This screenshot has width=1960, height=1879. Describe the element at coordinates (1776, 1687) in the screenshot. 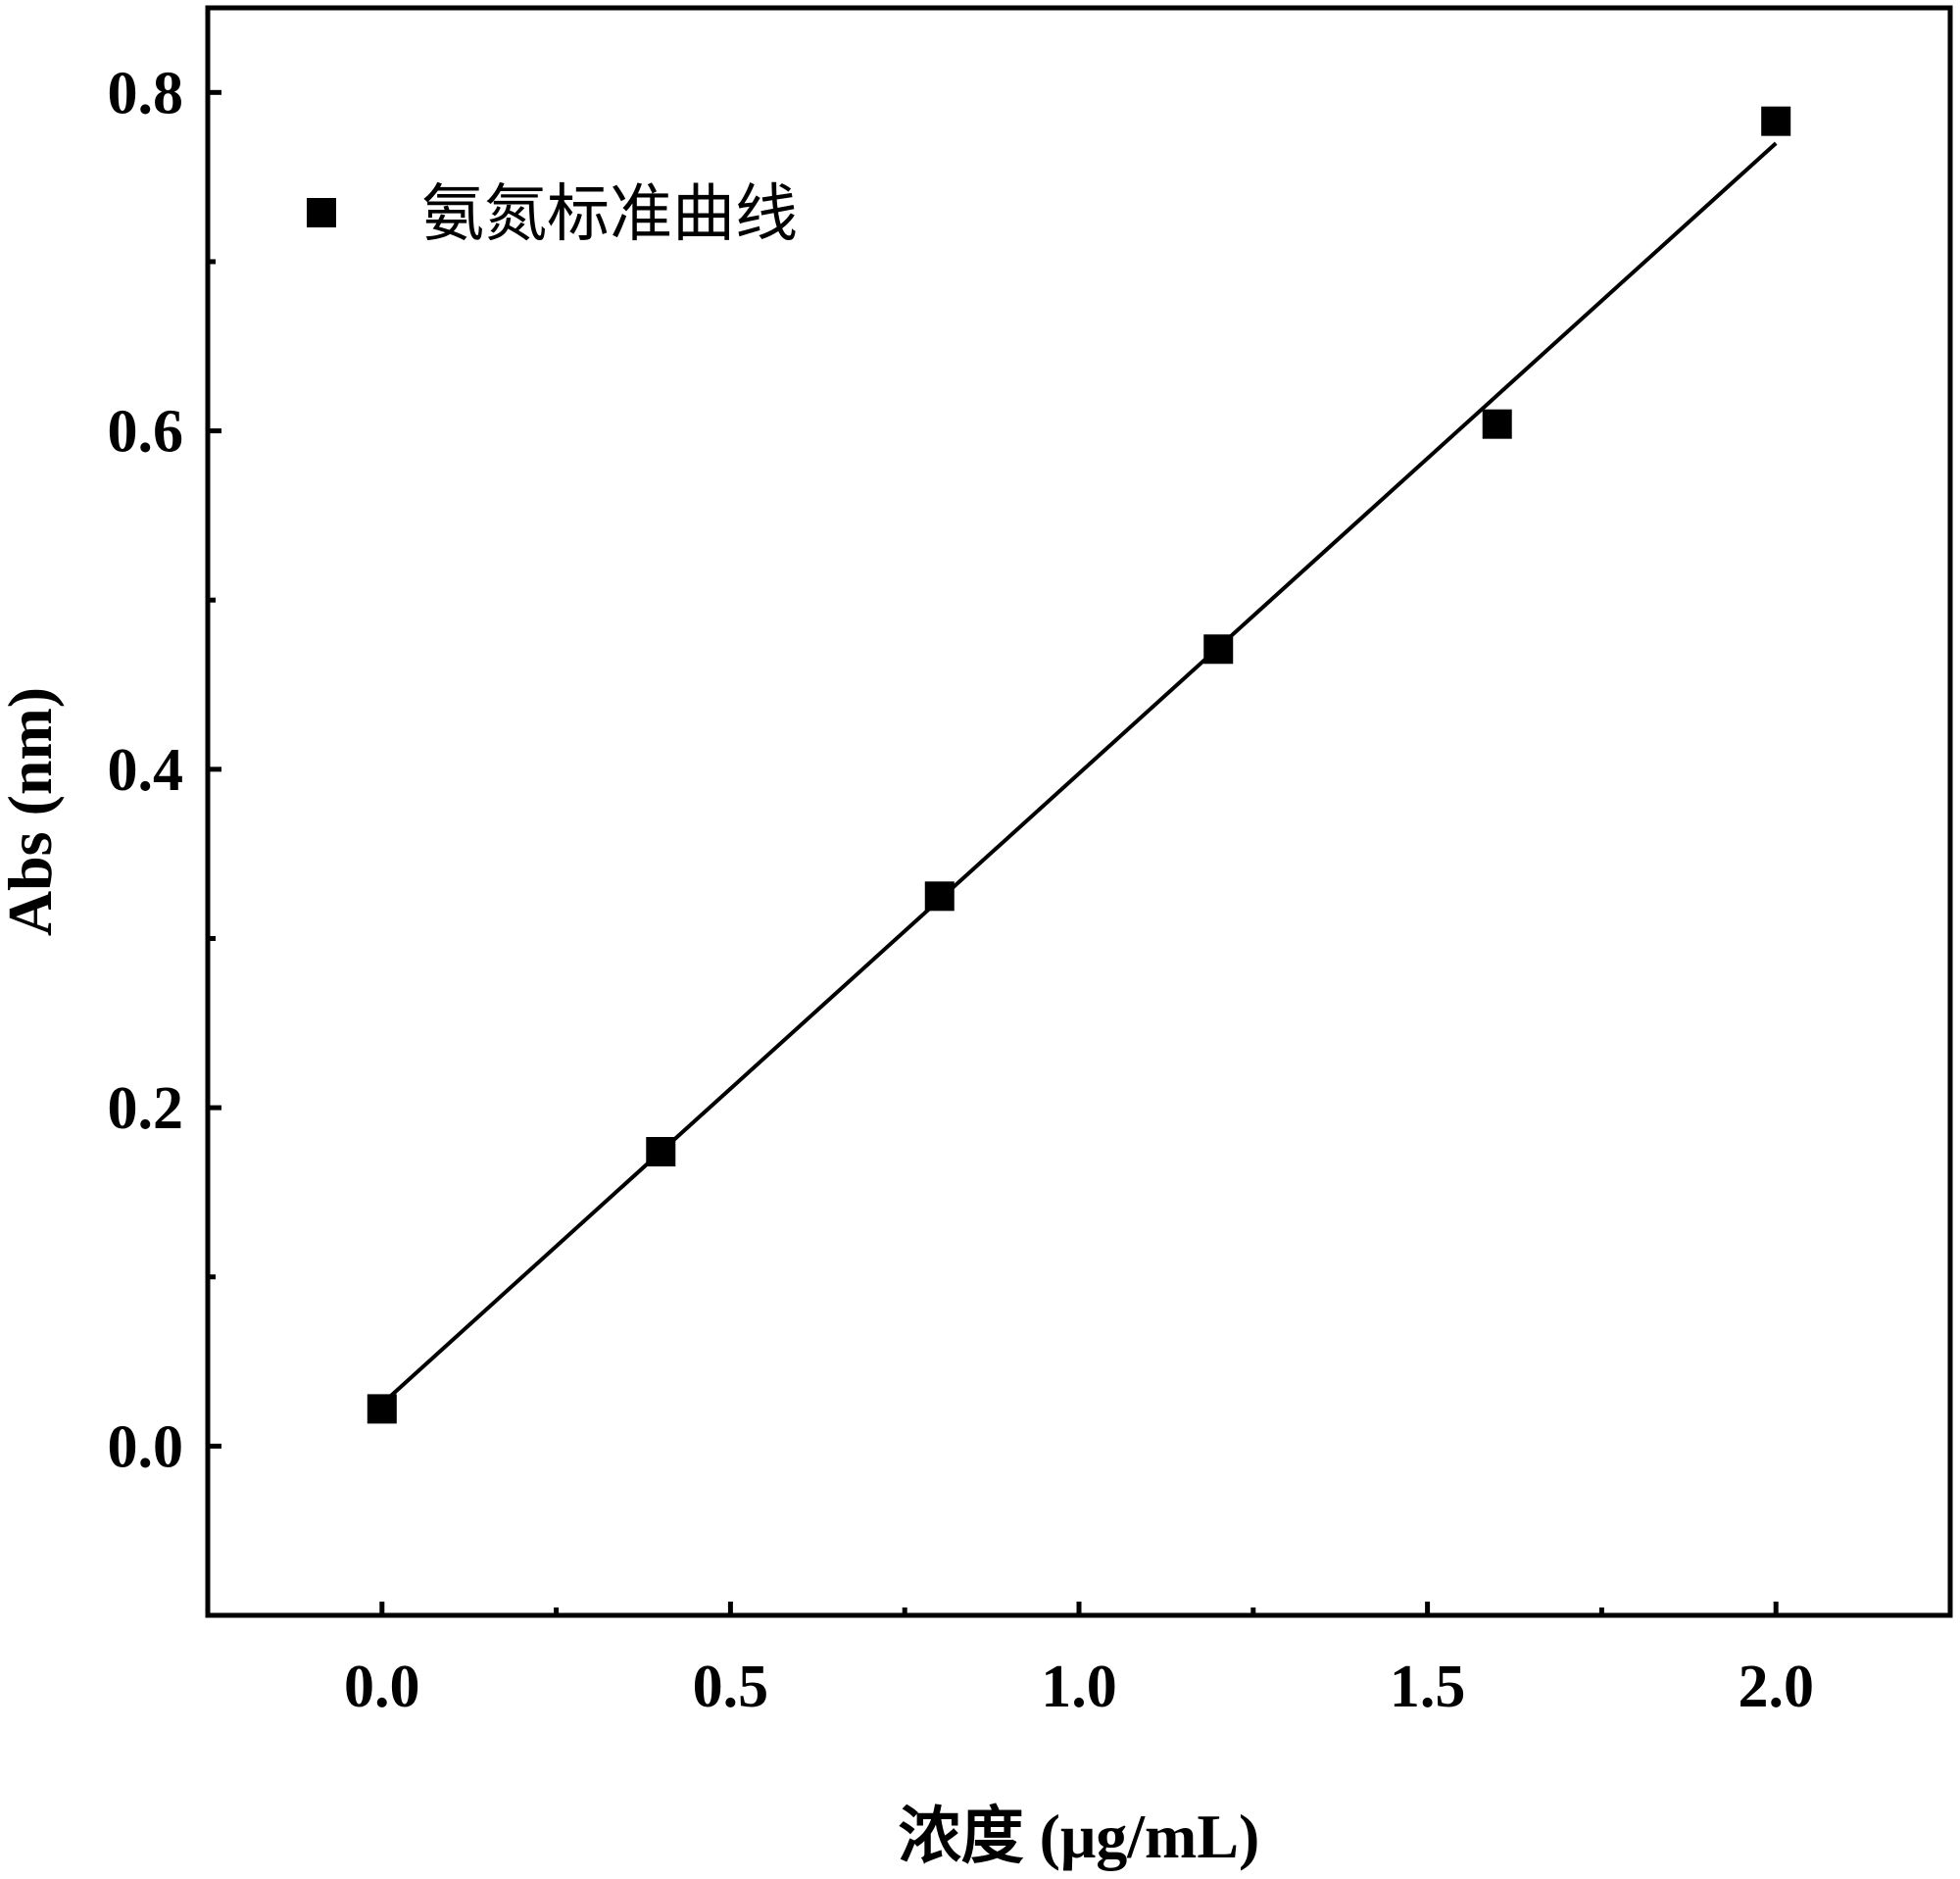

I see `x-tick-label: 2.0` at that location.